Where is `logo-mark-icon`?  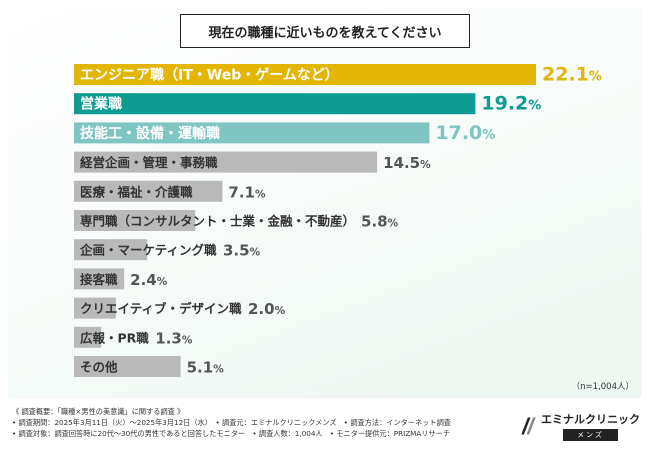
logo-mark-icon is located at coordinates (528, 426).